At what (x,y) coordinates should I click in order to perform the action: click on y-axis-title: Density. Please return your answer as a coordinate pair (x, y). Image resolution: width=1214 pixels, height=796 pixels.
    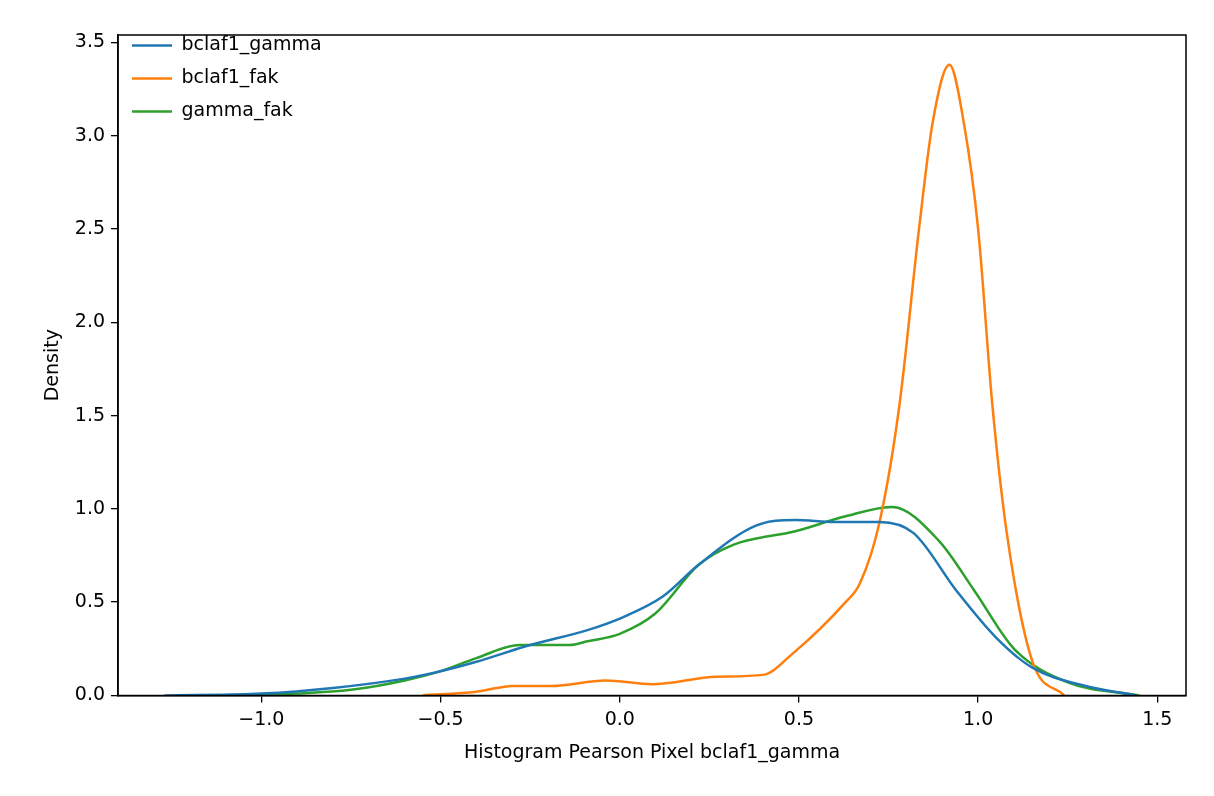
    Looking at the image, I should click on (51, 365).